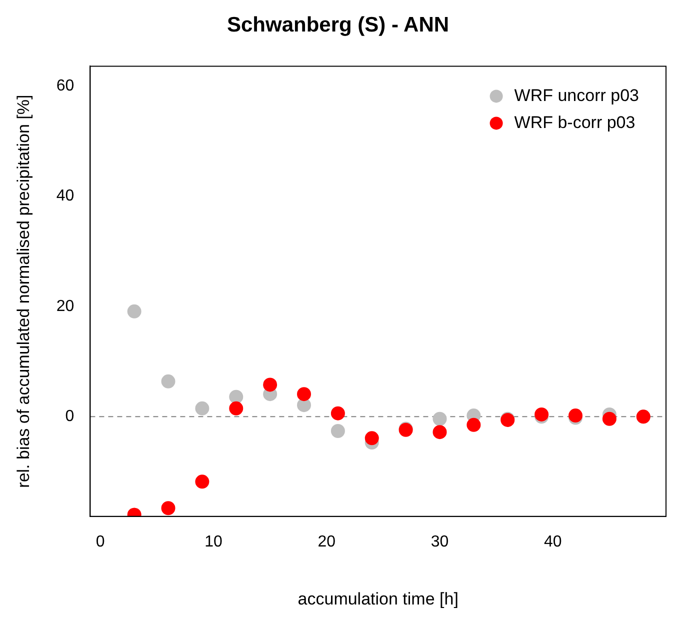  What do you see at coordinates (327, 541) in the screenshot?
I see `x-tick-label: 20` at bounding box center [327, 541].